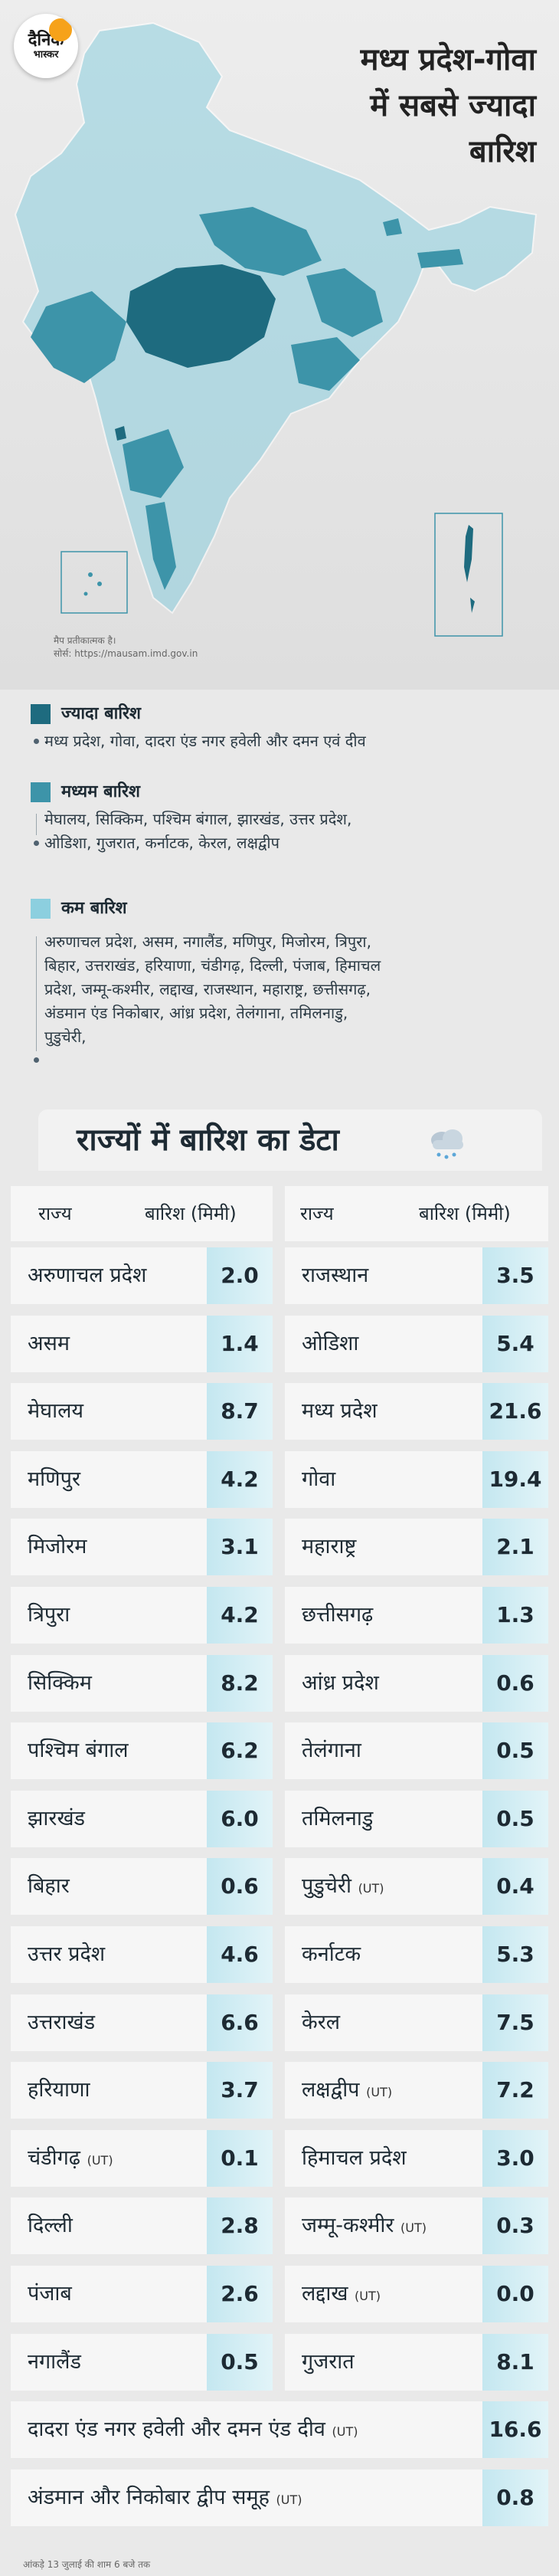 The image size is (559, 2576). What do you see at coordinates (54, 1479) in the screenshot?
I see `state-name-text: मणिपुर` at bounding box center [54, 1479].